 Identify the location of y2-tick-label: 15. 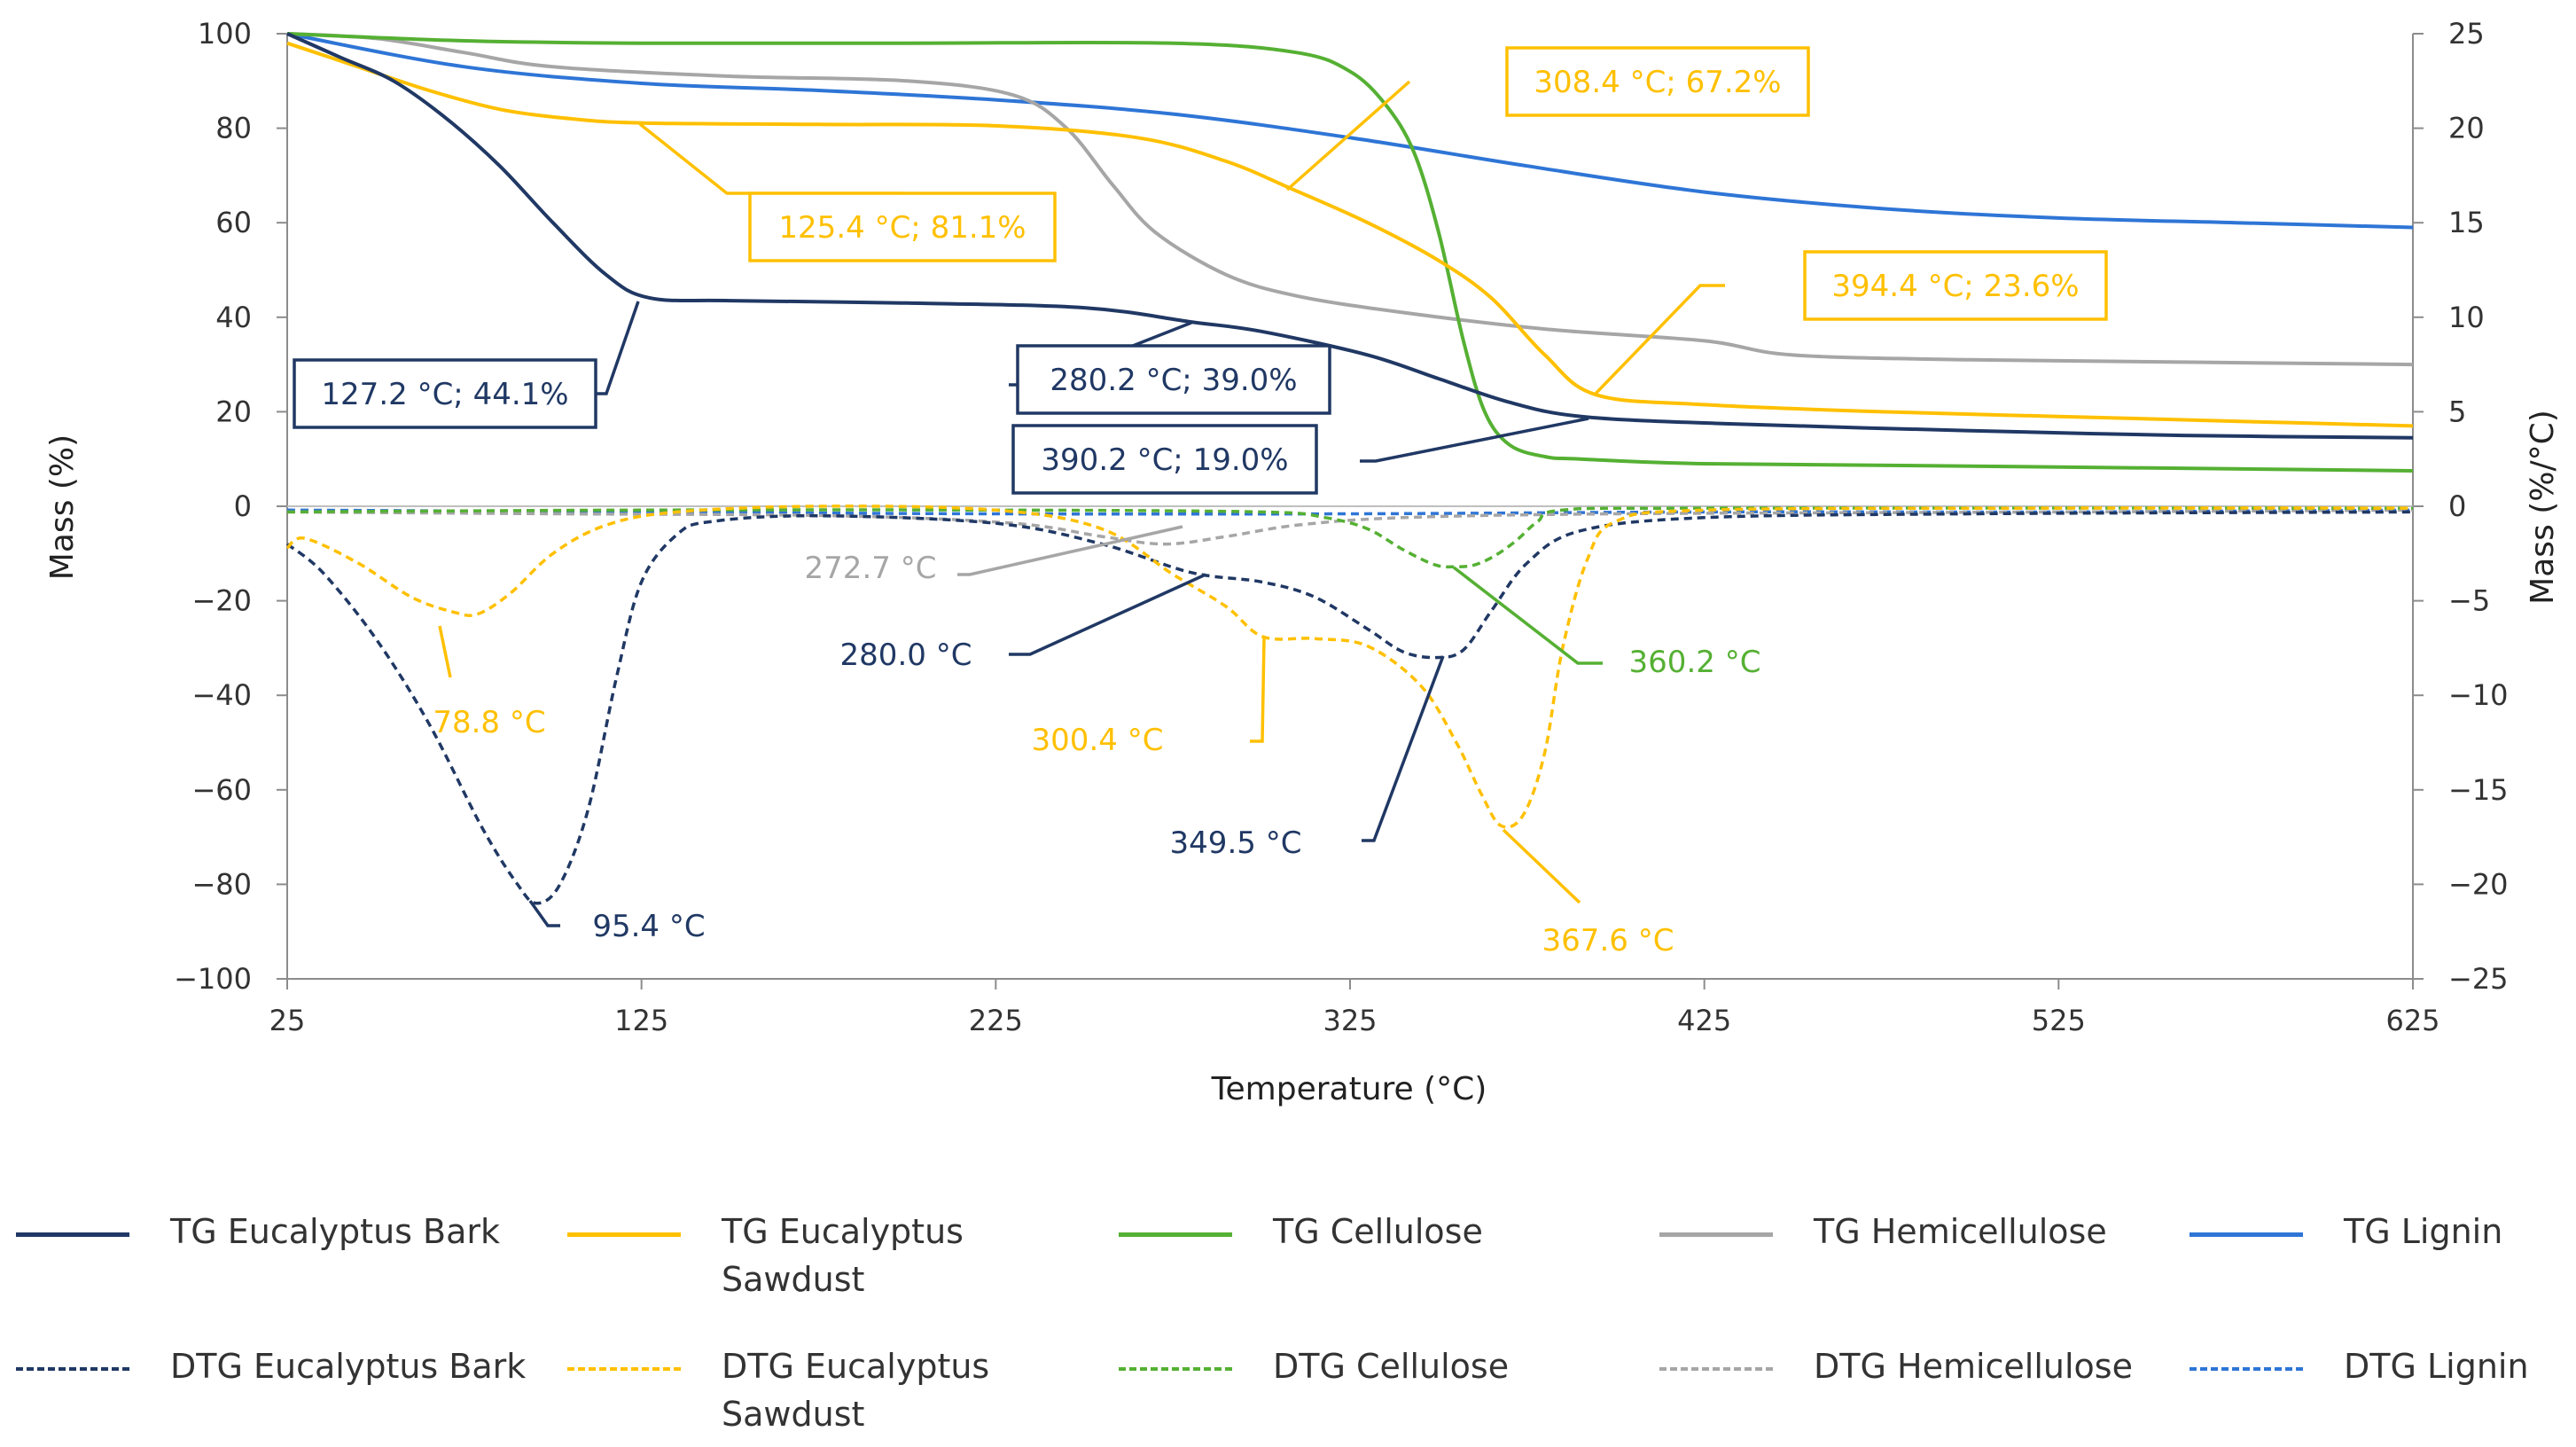
(2466, 222).